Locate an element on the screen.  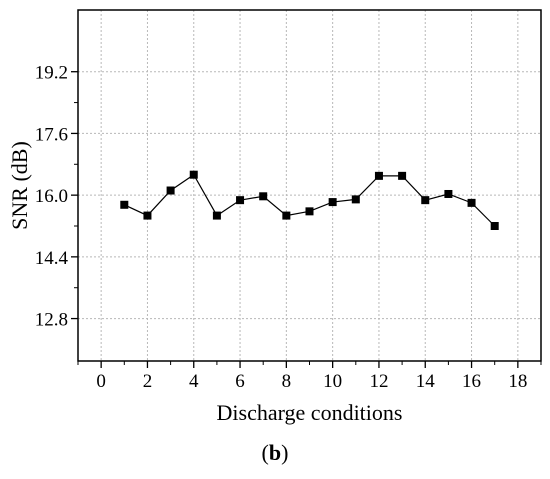
x-tick-label: 6 is located at coordinates (240, 381).